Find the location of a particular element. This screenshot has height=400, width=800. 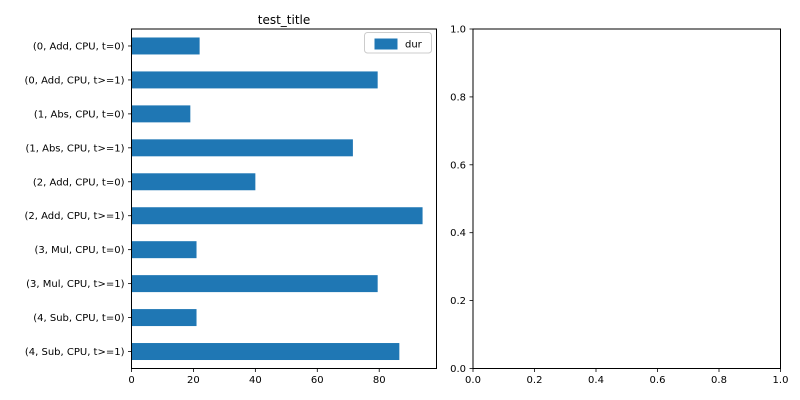

category-label: (3, Mul, CPU, t>=1) is located at coordinates (75, 284).